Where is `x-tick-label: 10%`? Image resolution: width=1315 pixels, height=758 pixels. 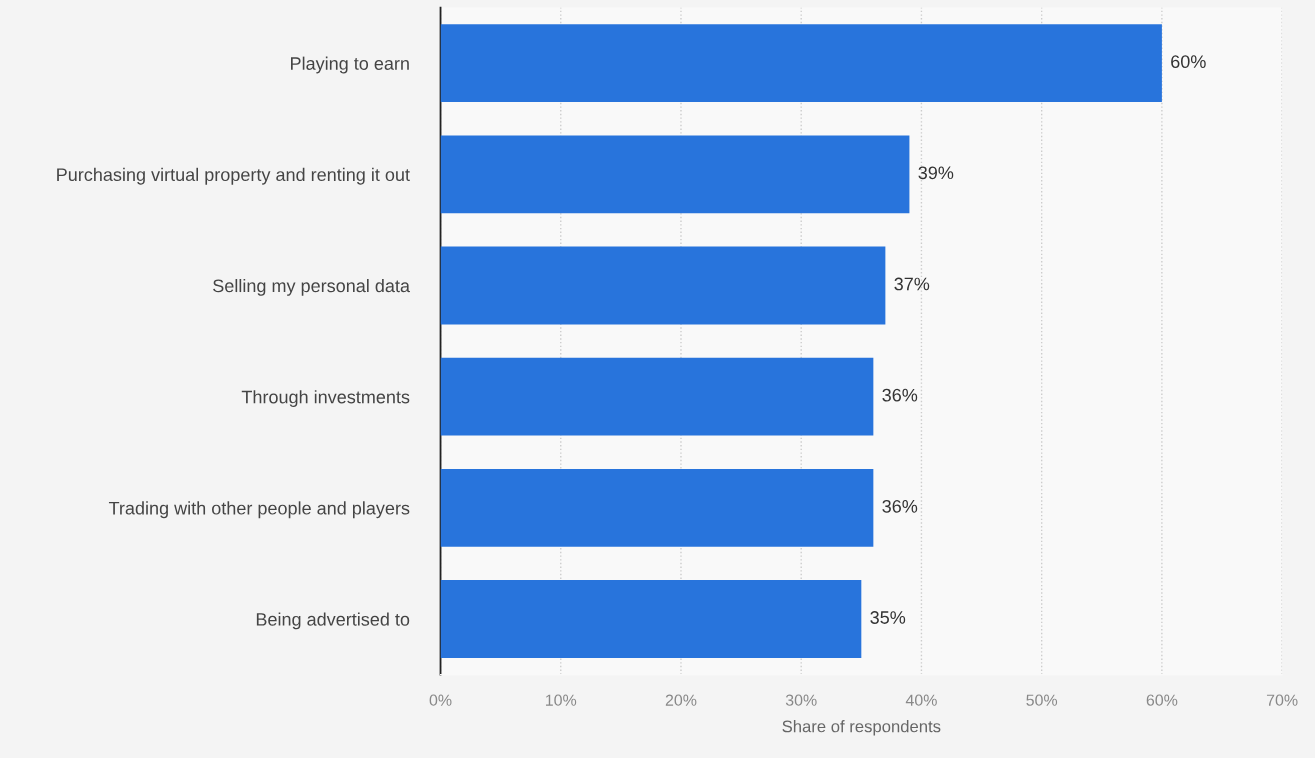 x-tick-label: 10% is located at coordinates (561, 700).